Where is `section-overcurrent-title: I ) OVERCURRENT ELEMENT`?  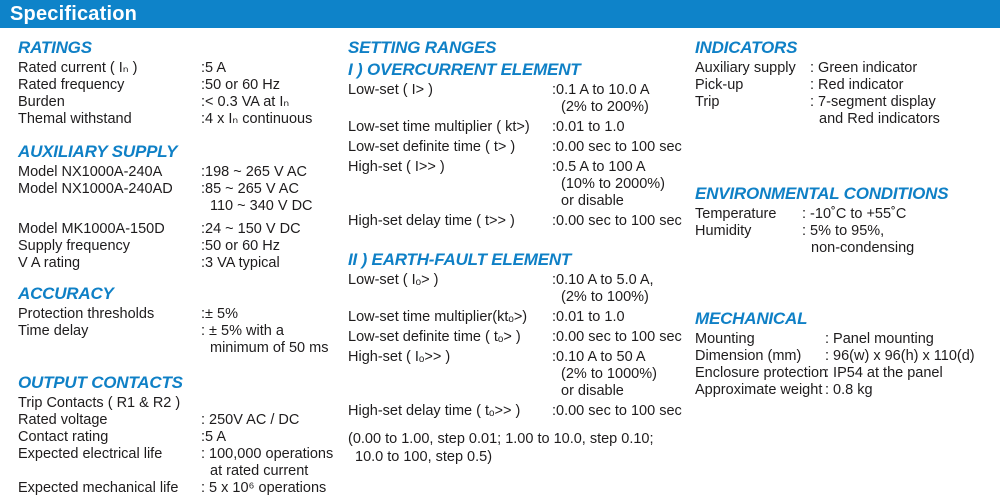 section-overcurrent-title: I ) OVERCURRENT ELEMENT is located at coordinates (464, 69).